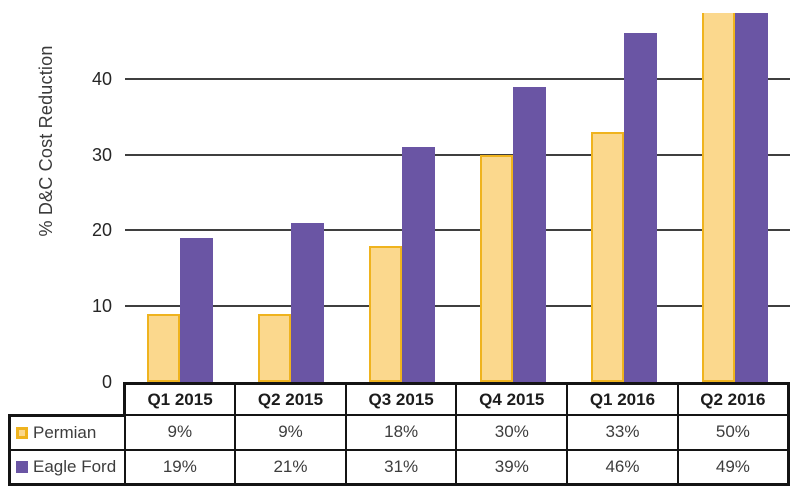 Image resolution: width=800 pixels, height=489 pixels. I want to click on column-header-q1-2015: Q1 2015, so click(180, 399).